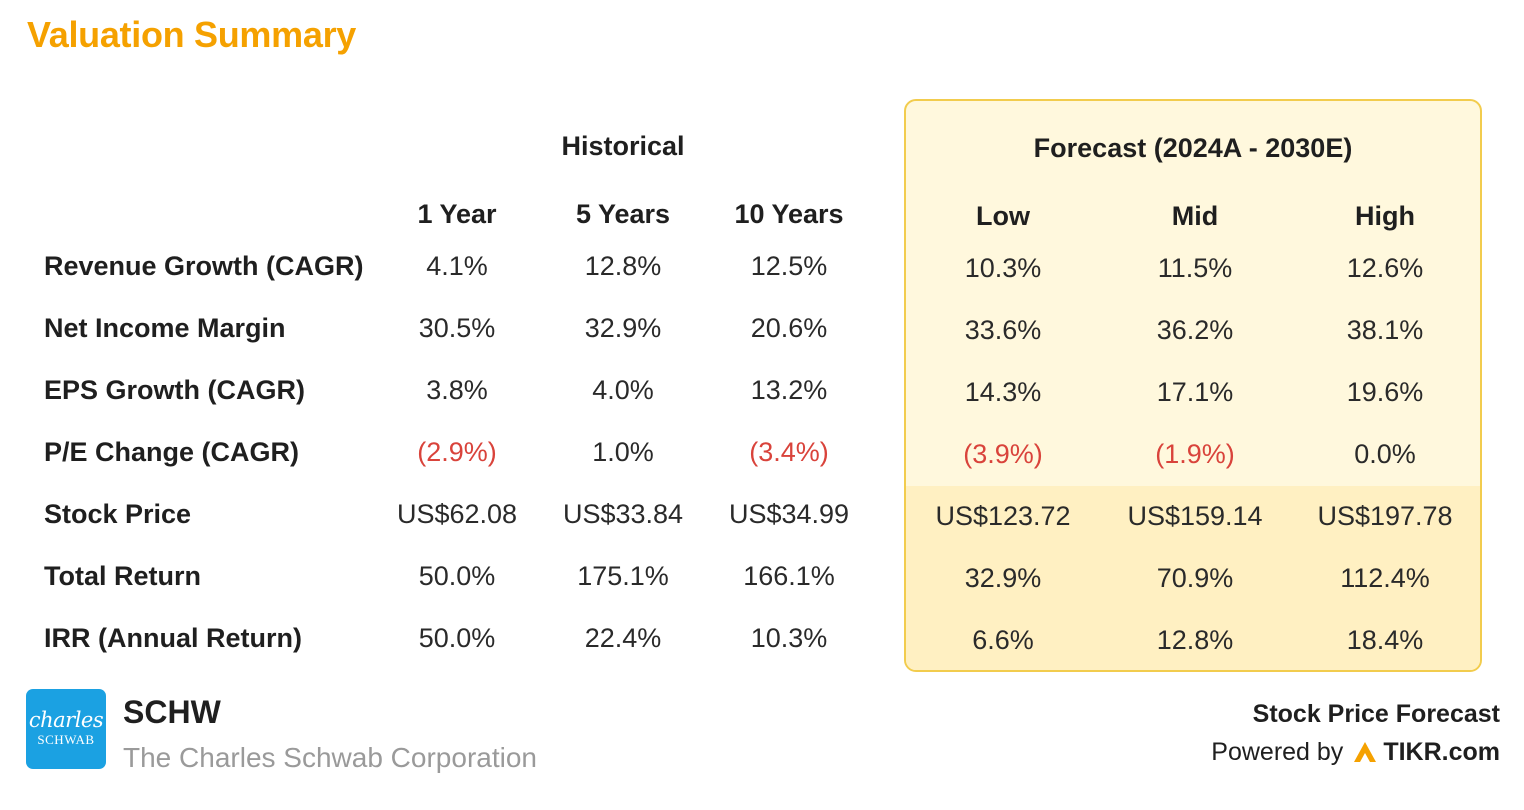 Image resolution: width=1524 pixels, height=810 pixels. I want to click on table-cell: (3.9%), so click(1003, 454).